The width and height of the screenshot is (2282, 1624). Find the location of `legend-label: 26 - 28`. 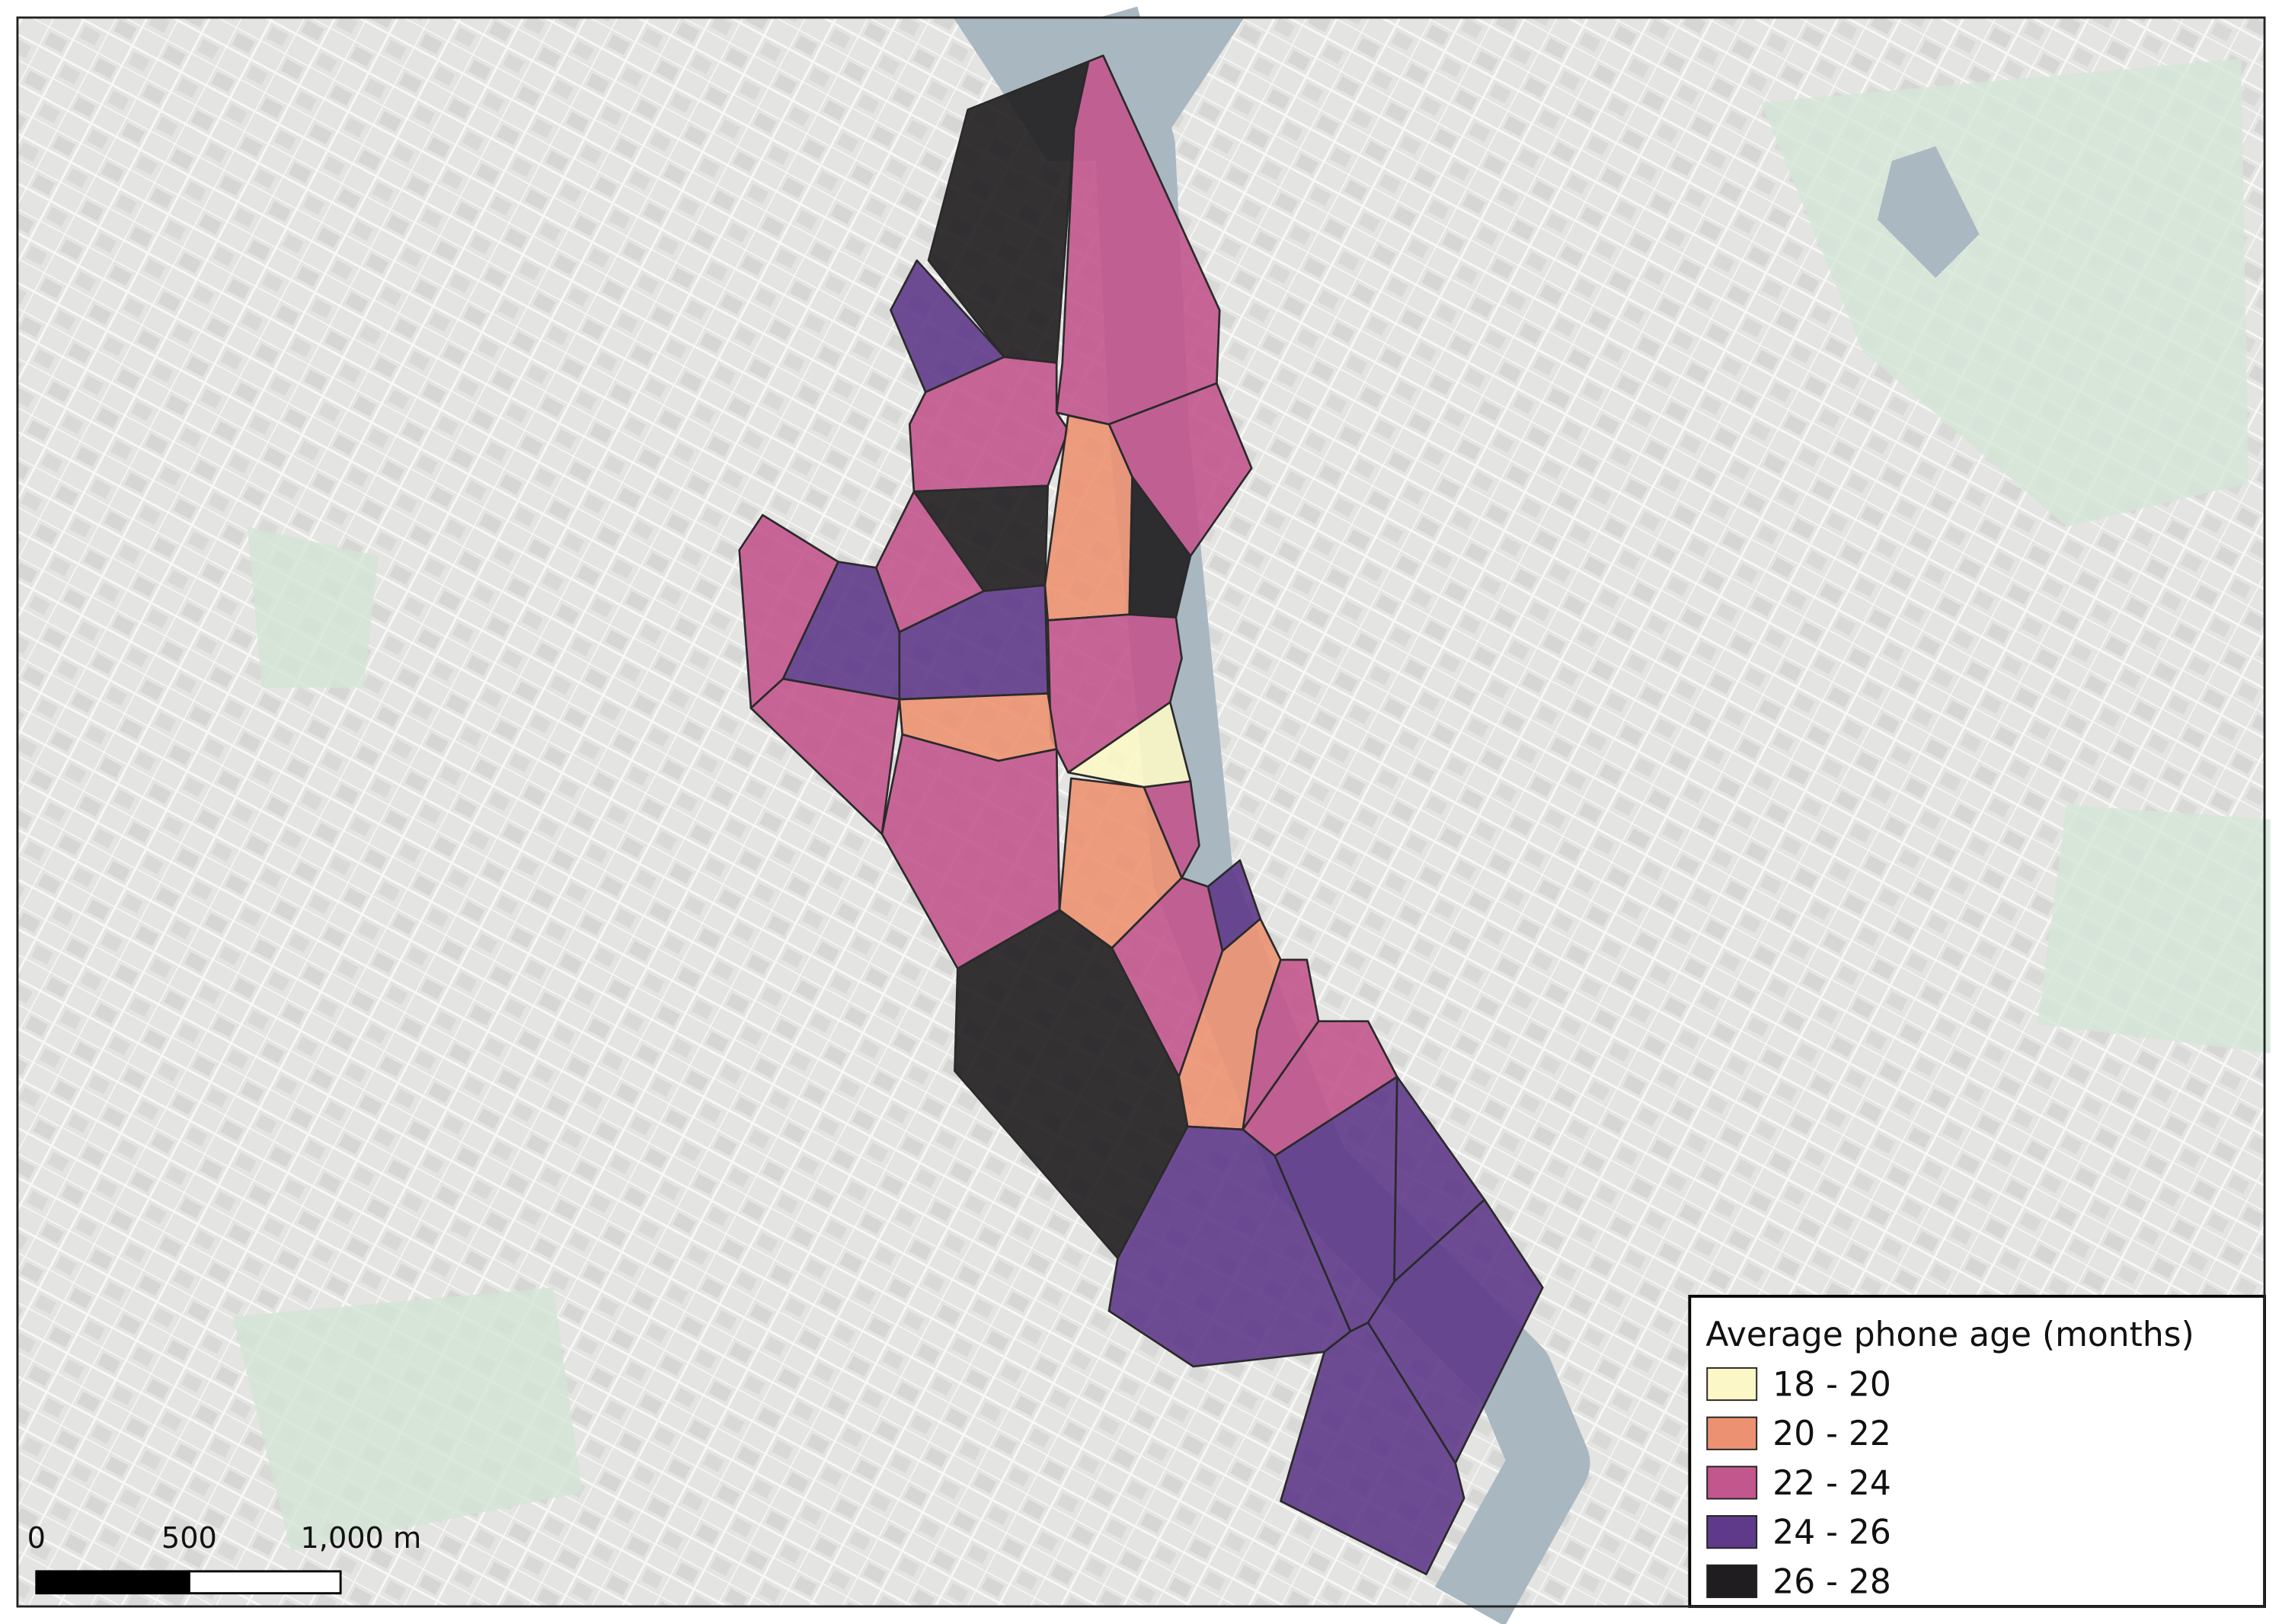

legend-label: 26 - 28 is located at coordinates (1832, 1581).